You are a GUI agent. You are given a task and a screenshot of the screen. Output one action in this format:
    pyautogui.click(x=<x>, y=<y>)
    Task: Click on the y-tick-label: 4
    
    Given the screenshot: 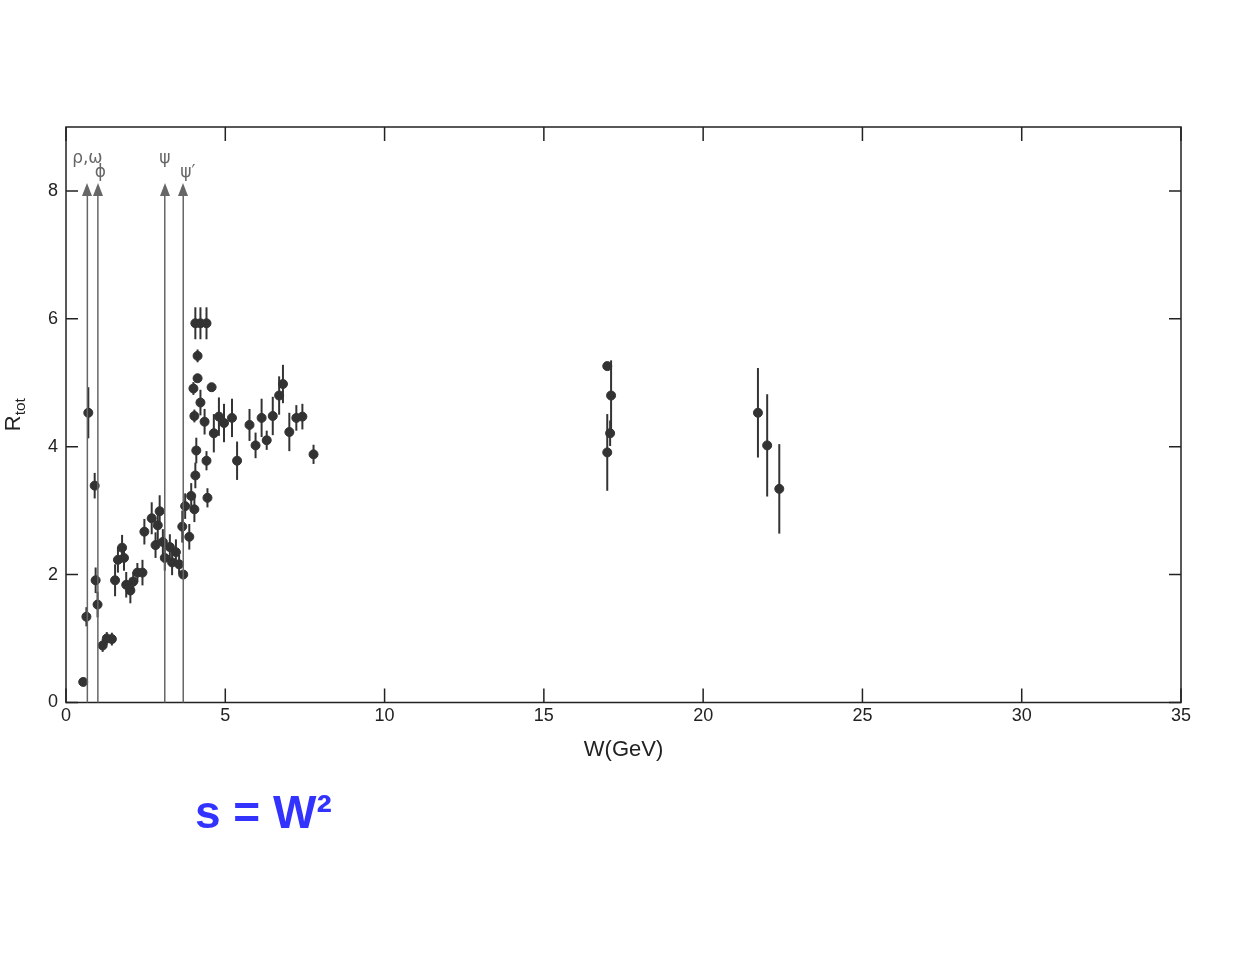 What is the action you would take?
    pyautogui.click(x=53, y=445)
    